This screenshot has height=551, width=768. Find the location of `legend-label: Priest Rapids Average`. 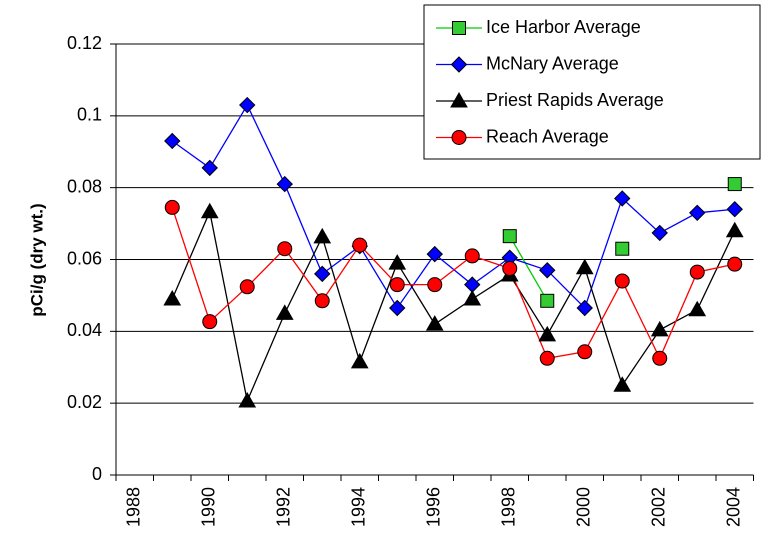

legend-label: Priest Rapids Average is located at coordinates (575, 100).